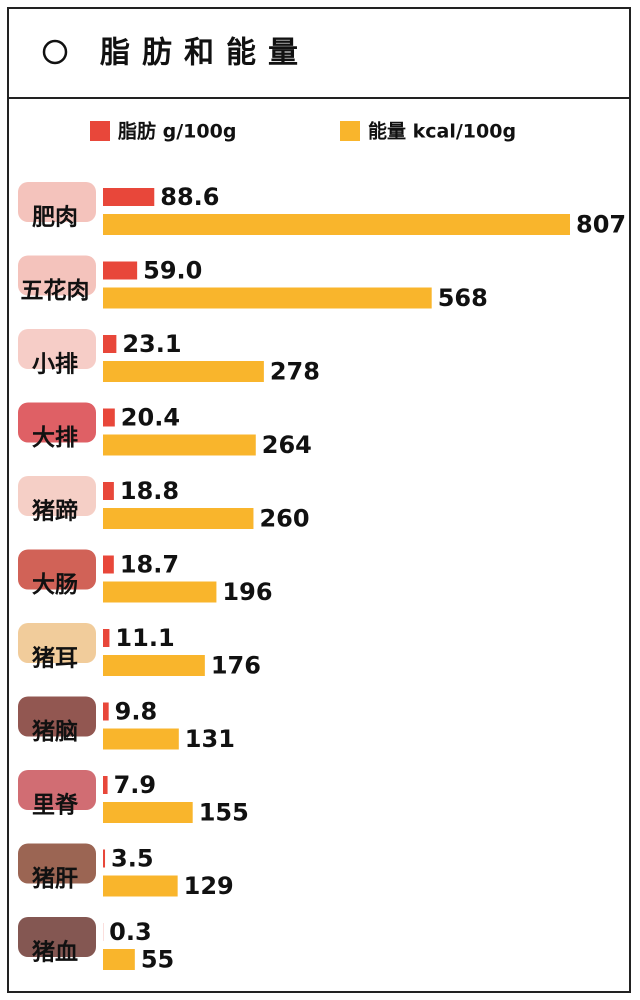  What do you see at coordinates (224, 813) in the screenshot?
I see `value-label: 155` at bounding box center [224, 813].